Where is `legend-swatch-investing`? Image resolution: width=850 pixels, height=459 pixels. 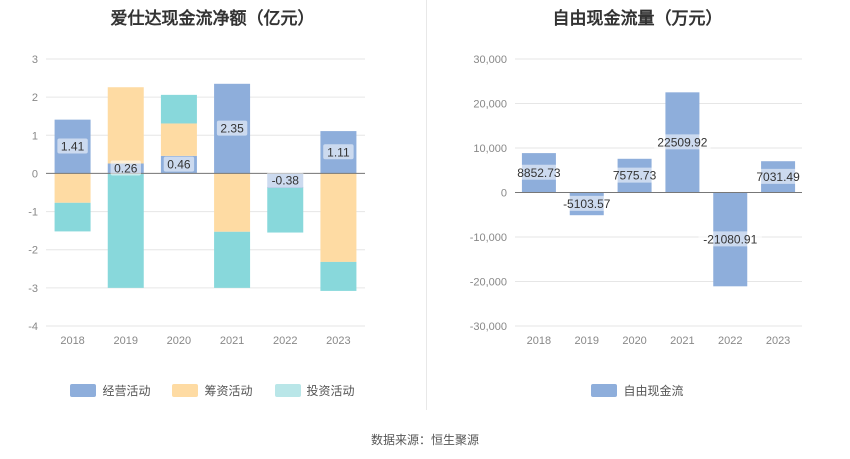 legend-swatch-investing is located at coordinates (287, 390).